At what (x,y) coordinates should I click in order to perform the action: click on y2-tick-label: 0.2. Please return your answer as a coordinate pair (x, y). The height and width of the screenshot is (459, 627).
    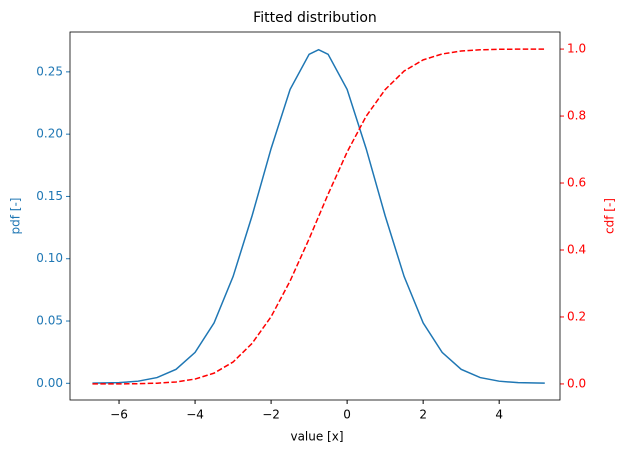
    Looking at the image, I should click on (576, 316).